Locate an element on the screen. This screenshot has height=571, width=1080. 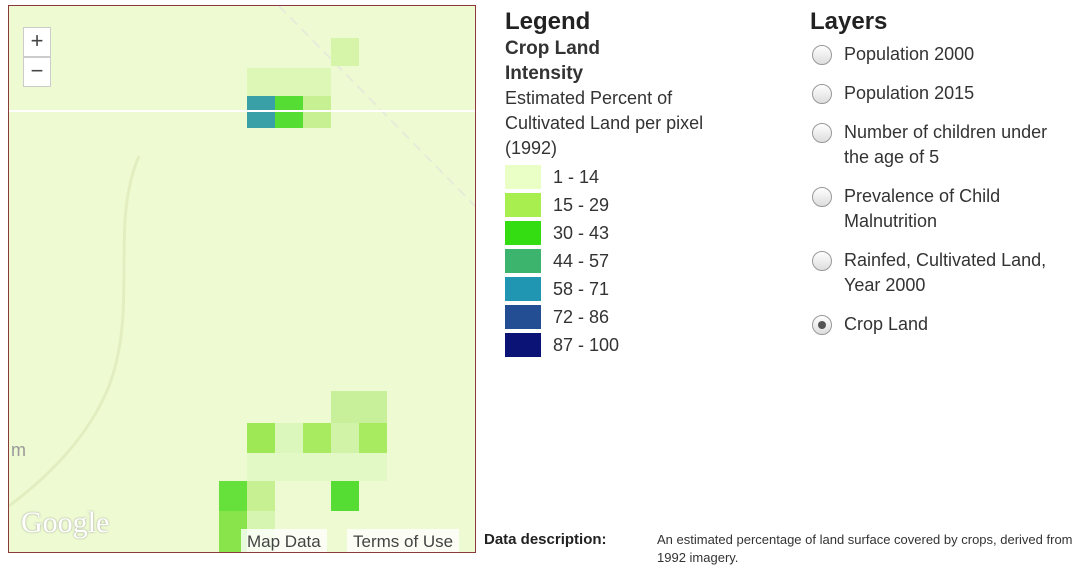
data-description-label: Data description: is located at coordinates (545, 539).